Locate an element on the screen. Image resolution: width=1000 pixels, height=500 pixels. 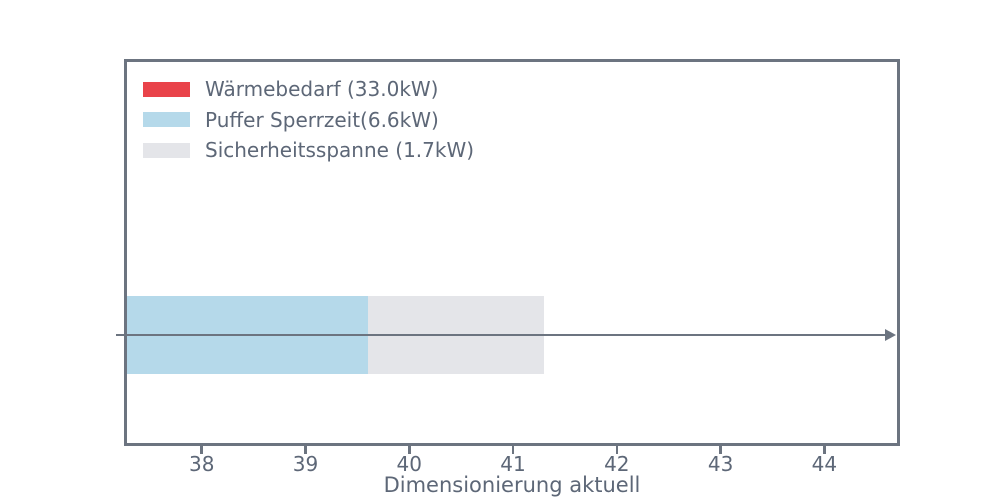
x-axis-tick-label: 39 is located at coordinates (305, 464).